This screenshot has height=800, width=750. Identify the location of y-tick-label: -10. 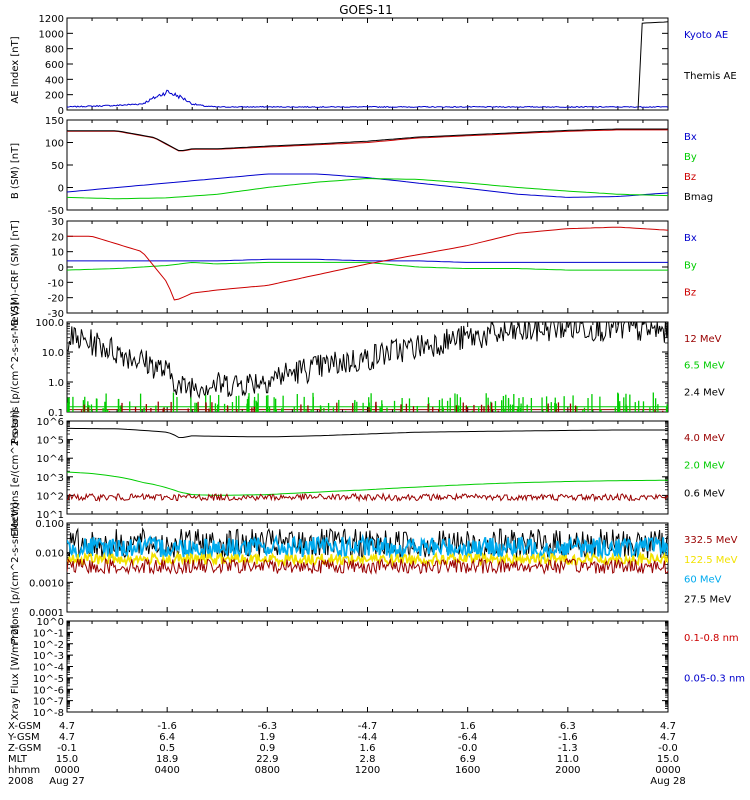
(56, 283).